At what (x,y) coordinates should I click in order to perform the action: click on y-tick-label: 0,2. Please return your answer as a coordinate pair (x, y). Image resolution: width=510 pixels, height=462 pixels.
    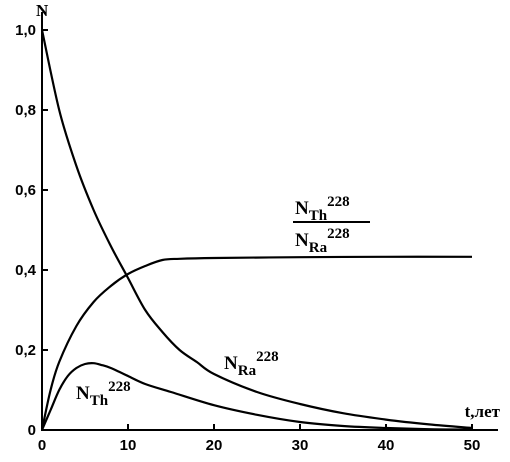
    Looking at the image, I should click on (25, 350).